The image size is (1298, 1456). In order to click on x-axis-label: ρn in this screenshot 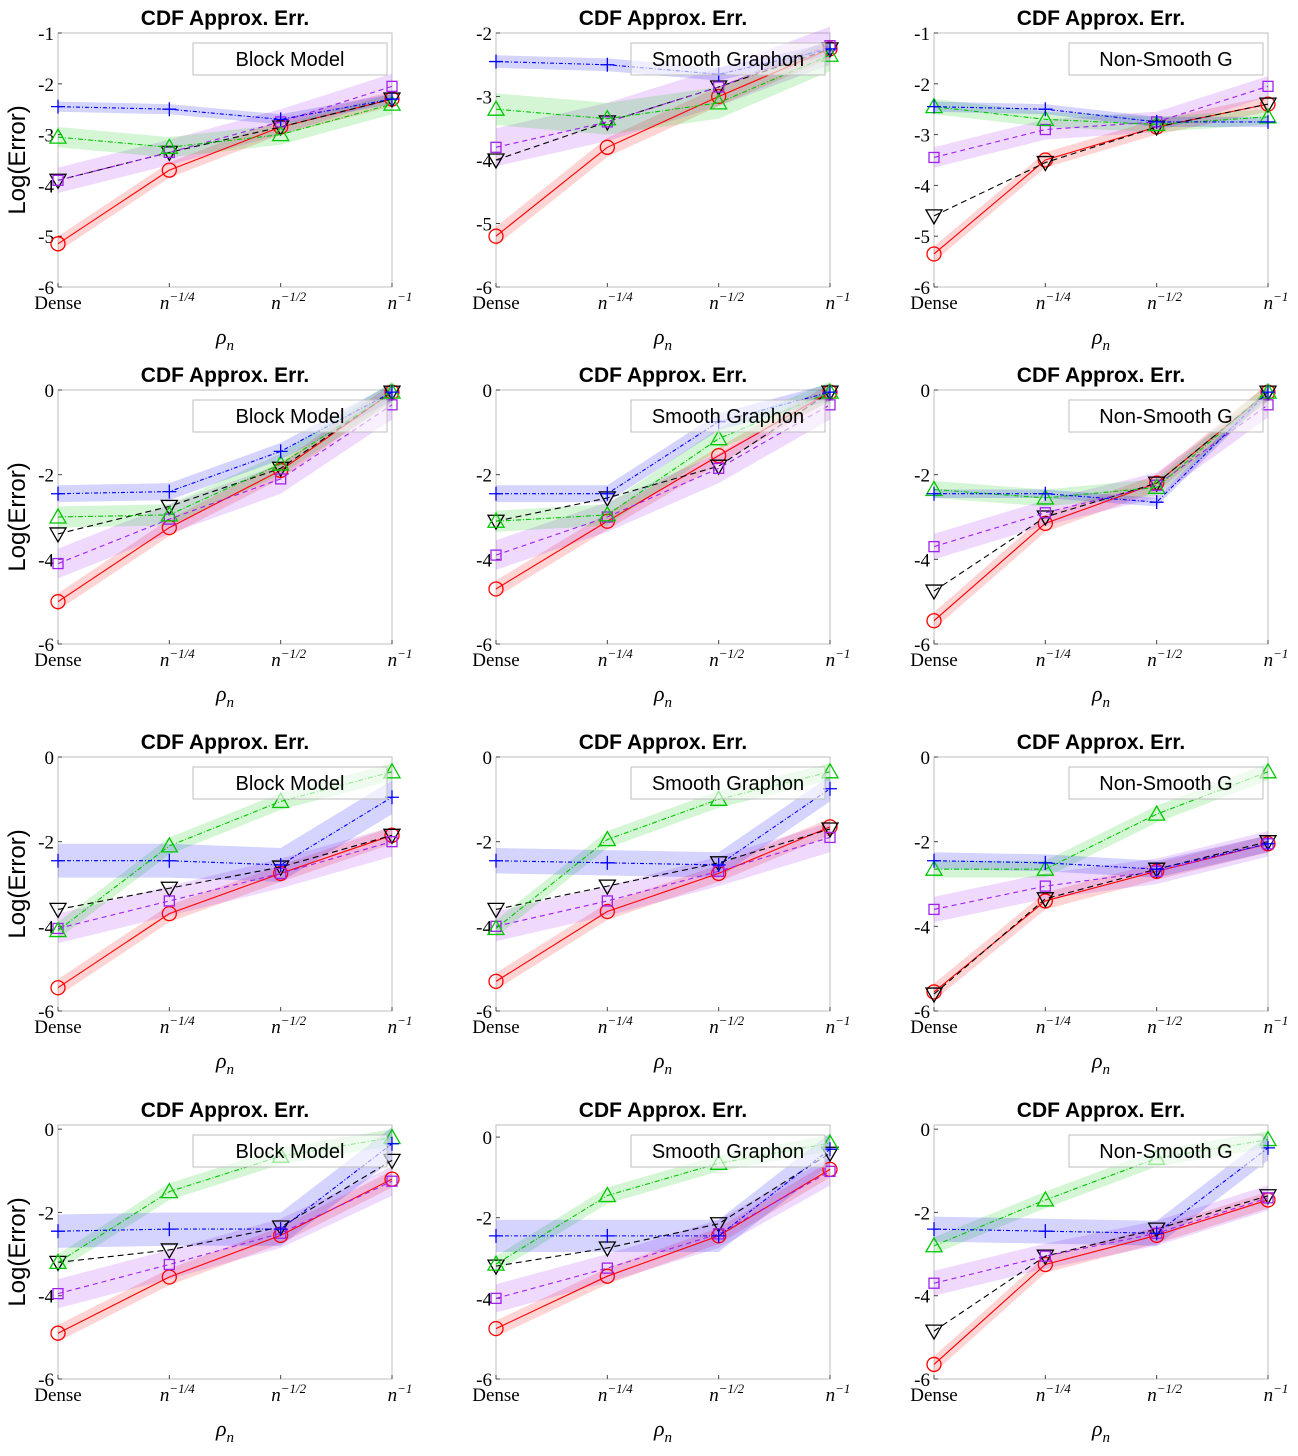, I will do `click(1100, 696)`.